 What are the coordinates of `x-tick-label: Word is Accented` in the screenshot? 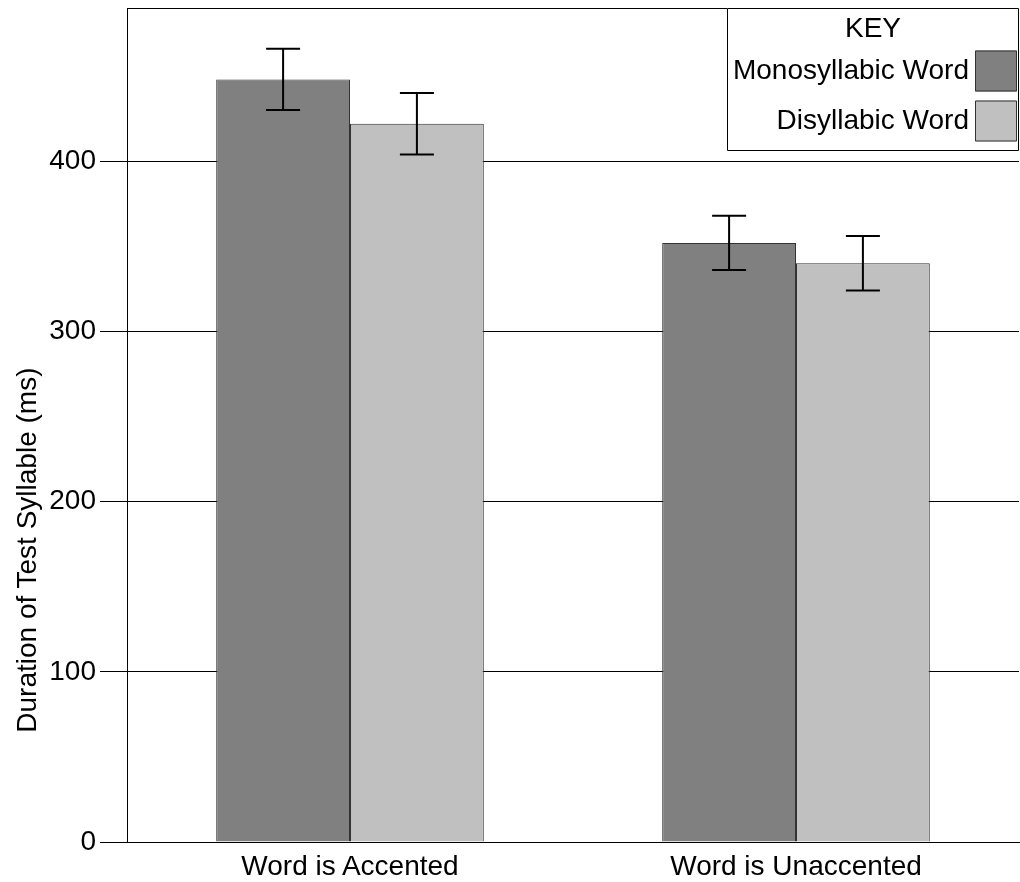 It's located at (350, 865).